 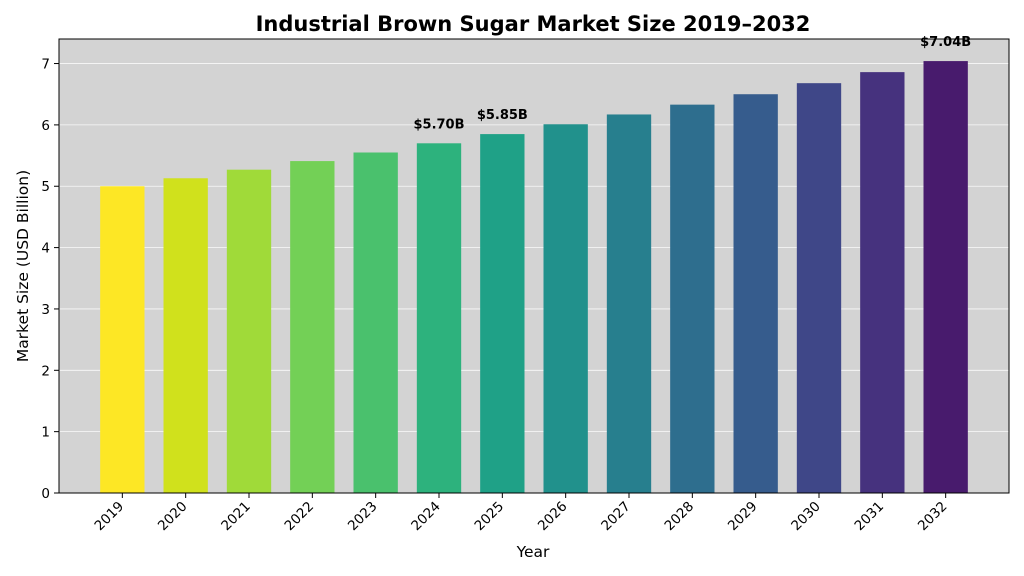 I want to click on bar-2020, so click(x=185, y=335).